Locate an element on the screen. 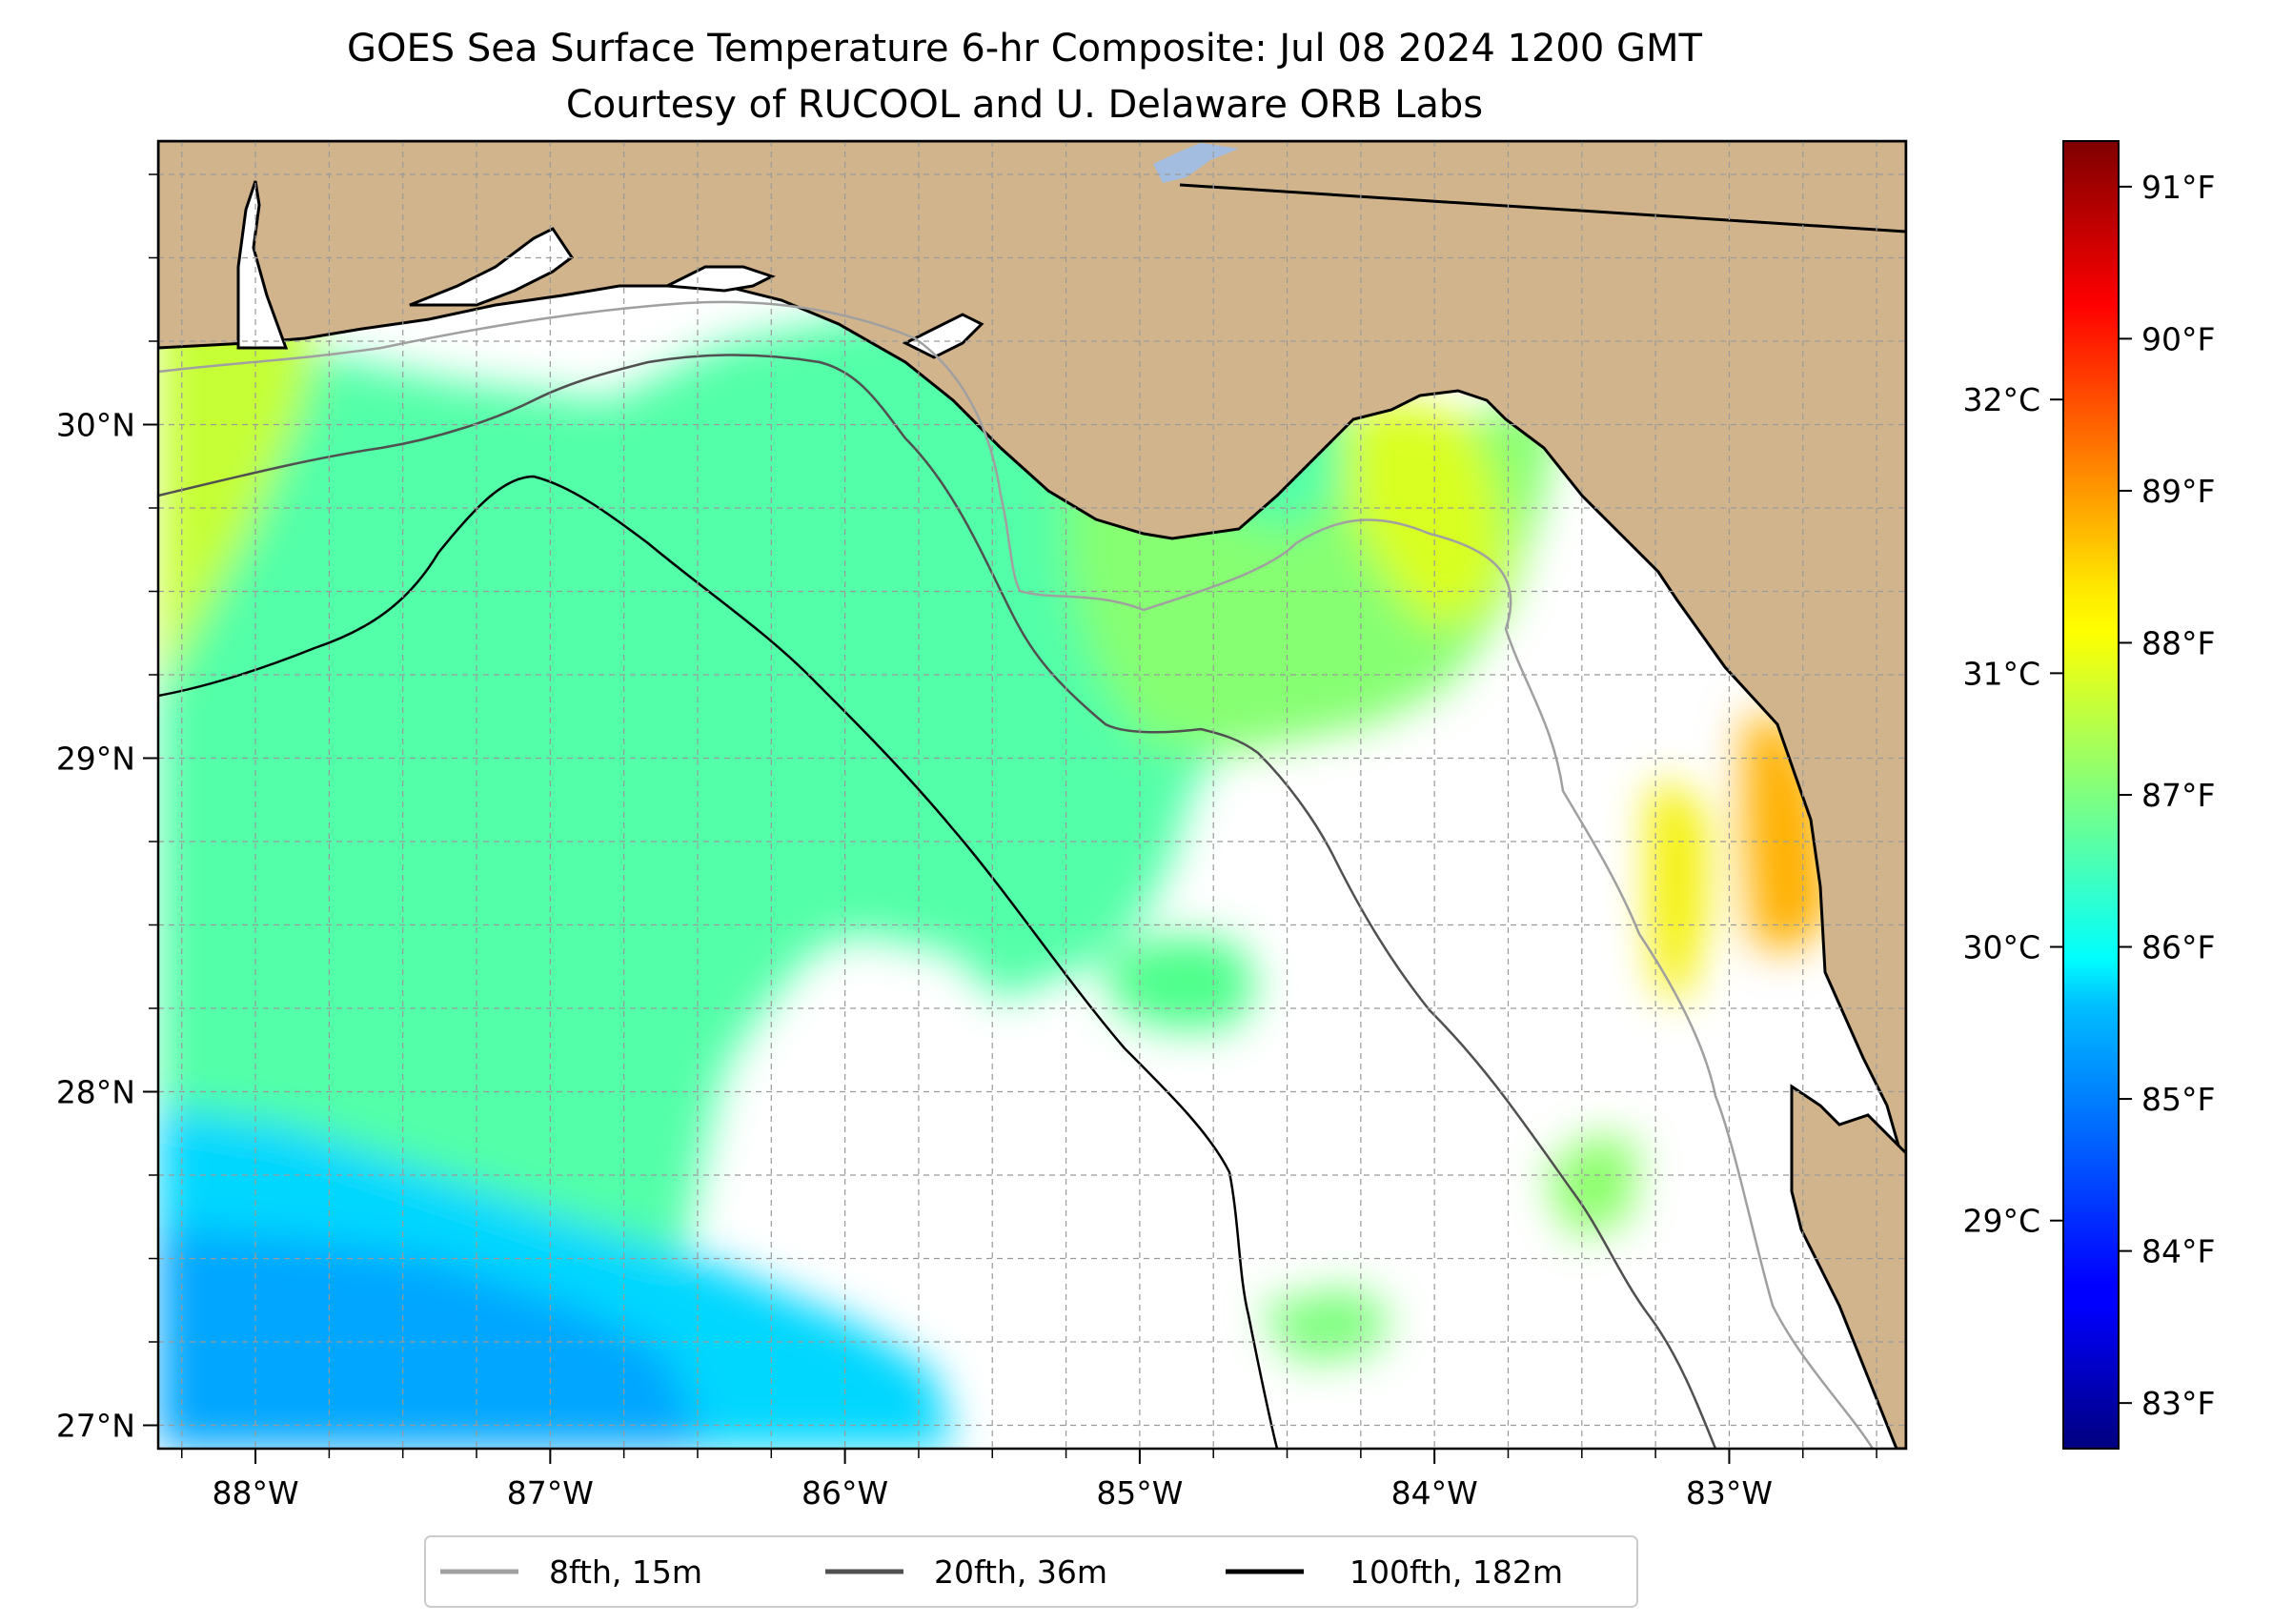  colorbar-c-label: 31°C is located at coordinates (2001, 673).